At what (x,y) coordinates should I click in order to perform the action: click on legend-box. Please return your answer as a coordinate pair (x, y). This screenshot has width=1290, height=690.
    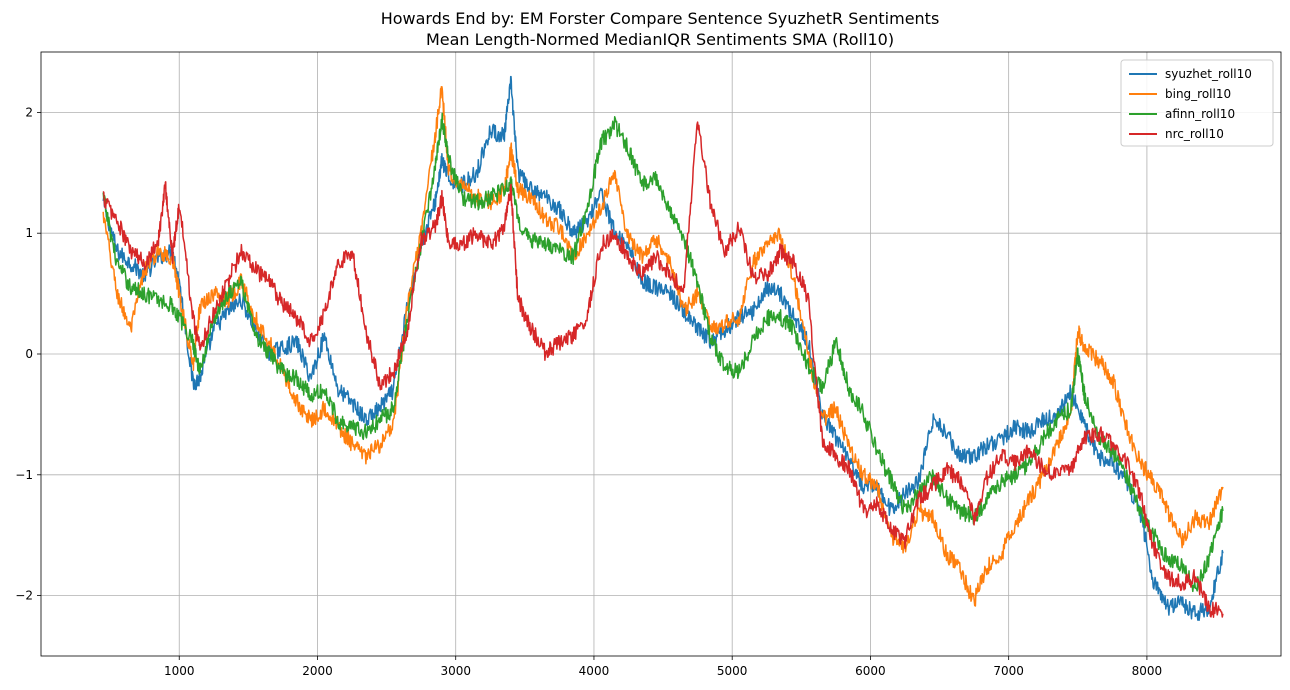
    Looking at the image, I should click on (1197, 103).